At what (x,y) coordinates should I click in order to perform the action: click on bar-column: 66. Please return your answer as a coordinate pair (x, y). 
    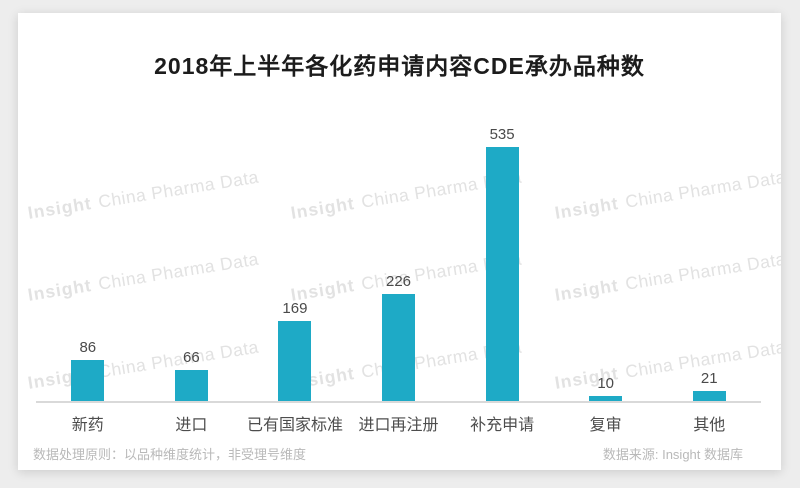
    Looking at the image, I should click on (192, 375).